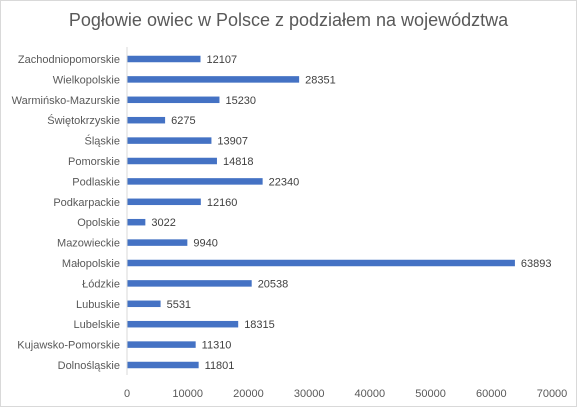  What do you see at coordinates (222, 203) in the screenshot?
I see `value-label: 12160` at bounding box center [222, 203].